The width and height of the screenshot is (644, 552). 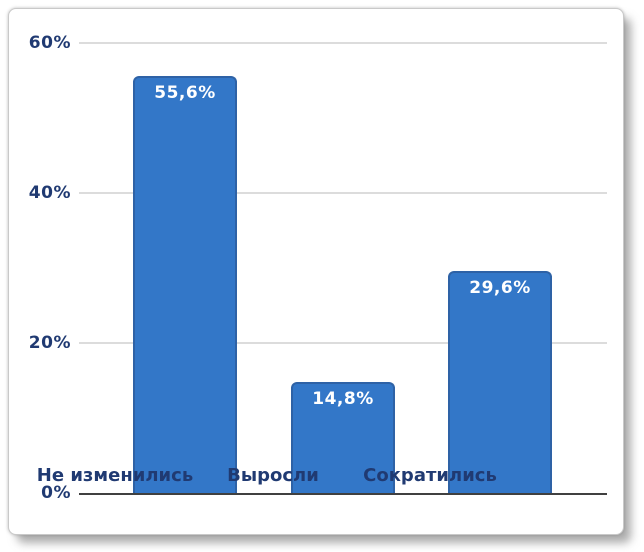 I want to click on x-axis-category-label: Сократились, so click(x=430, y=475).